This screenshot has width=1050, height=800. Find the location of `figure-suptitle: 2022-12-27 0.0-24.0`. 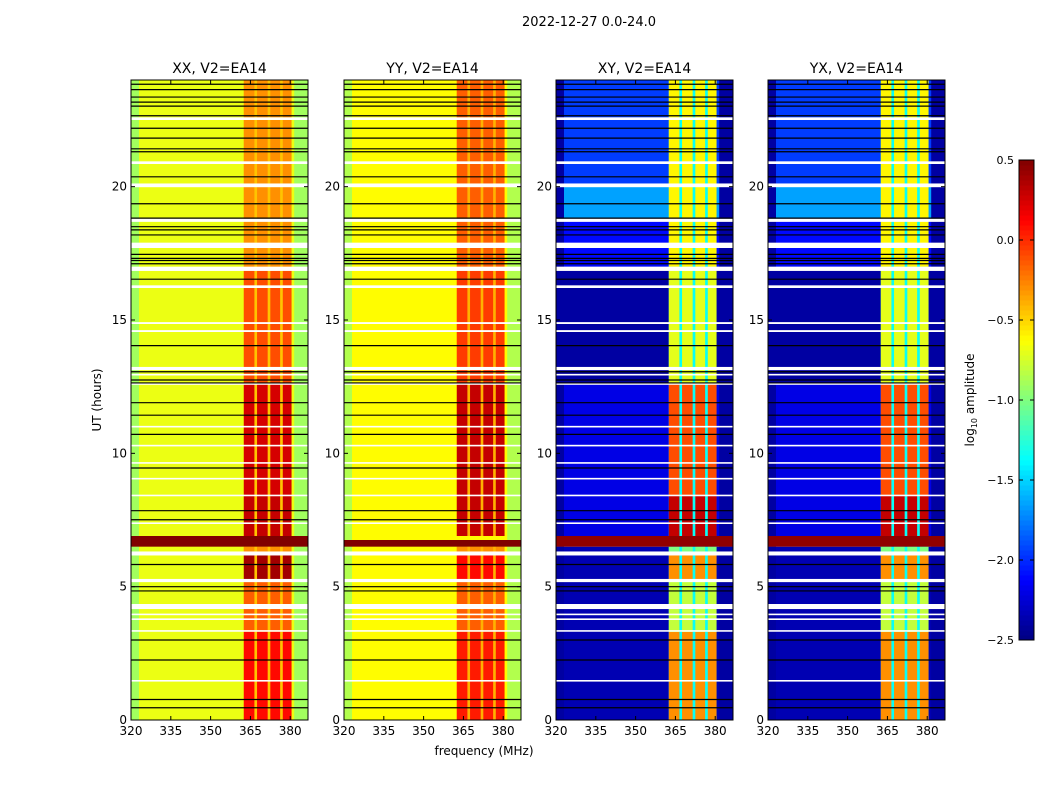

figure-suptitle: 2022-12-27 0.0-24.0 is located at coordinates (589, 22).